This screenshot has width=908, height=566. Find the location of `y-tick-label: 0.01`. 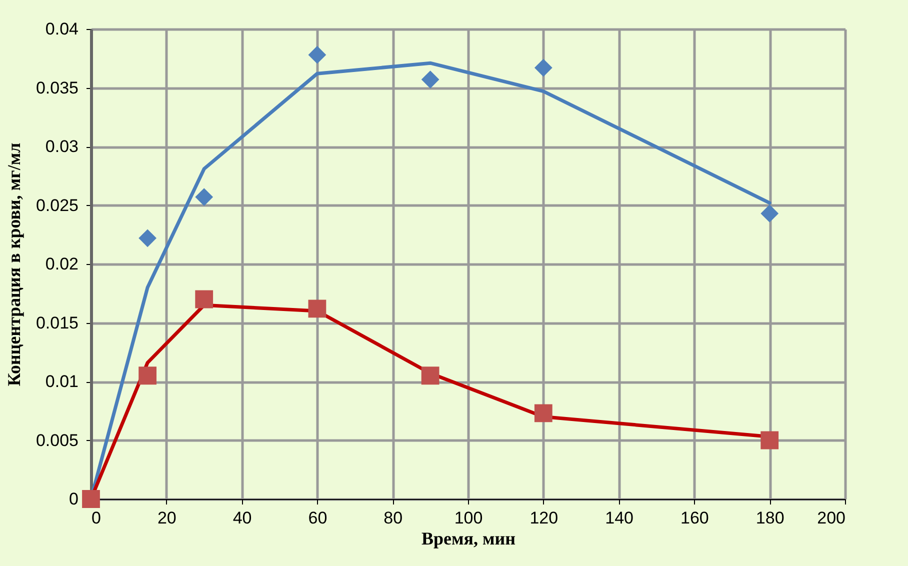

y-tick-label: 0.01 is located at coordinates (61, 381).